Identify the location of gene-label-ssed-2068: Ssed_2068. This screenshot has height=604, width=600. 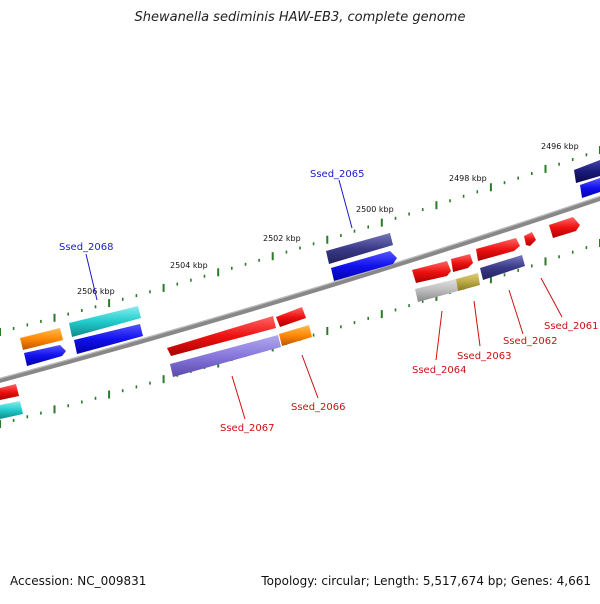
(86, 247).